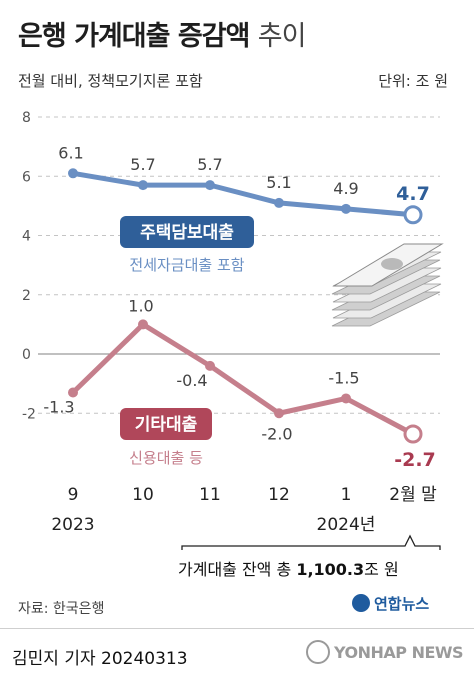  Describe the element at coordinates (343, 377) in the screenshot. I see `data-label: -1.5` at that location.